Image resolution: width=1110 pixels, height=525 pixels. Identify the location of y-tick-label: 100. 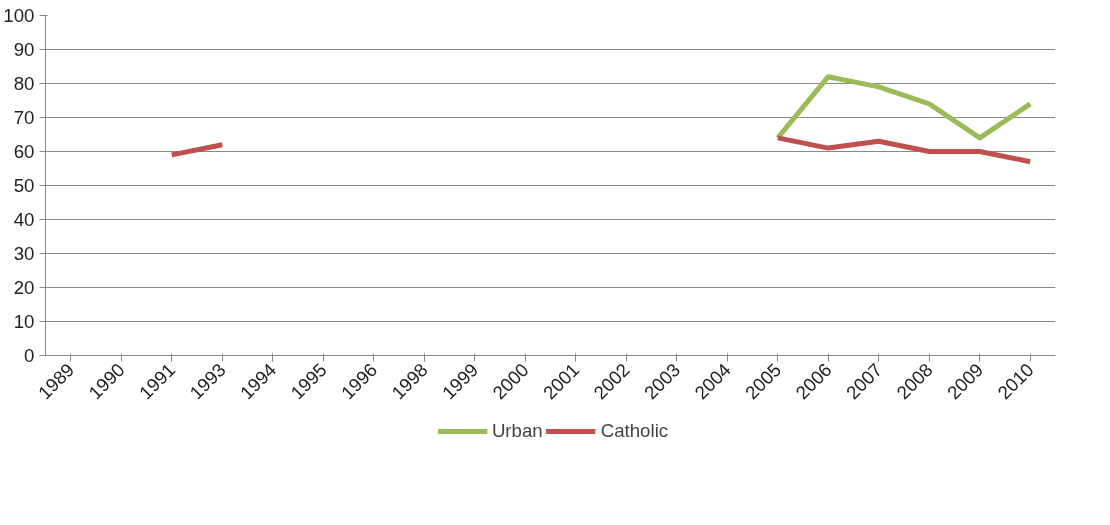
(19, 15).